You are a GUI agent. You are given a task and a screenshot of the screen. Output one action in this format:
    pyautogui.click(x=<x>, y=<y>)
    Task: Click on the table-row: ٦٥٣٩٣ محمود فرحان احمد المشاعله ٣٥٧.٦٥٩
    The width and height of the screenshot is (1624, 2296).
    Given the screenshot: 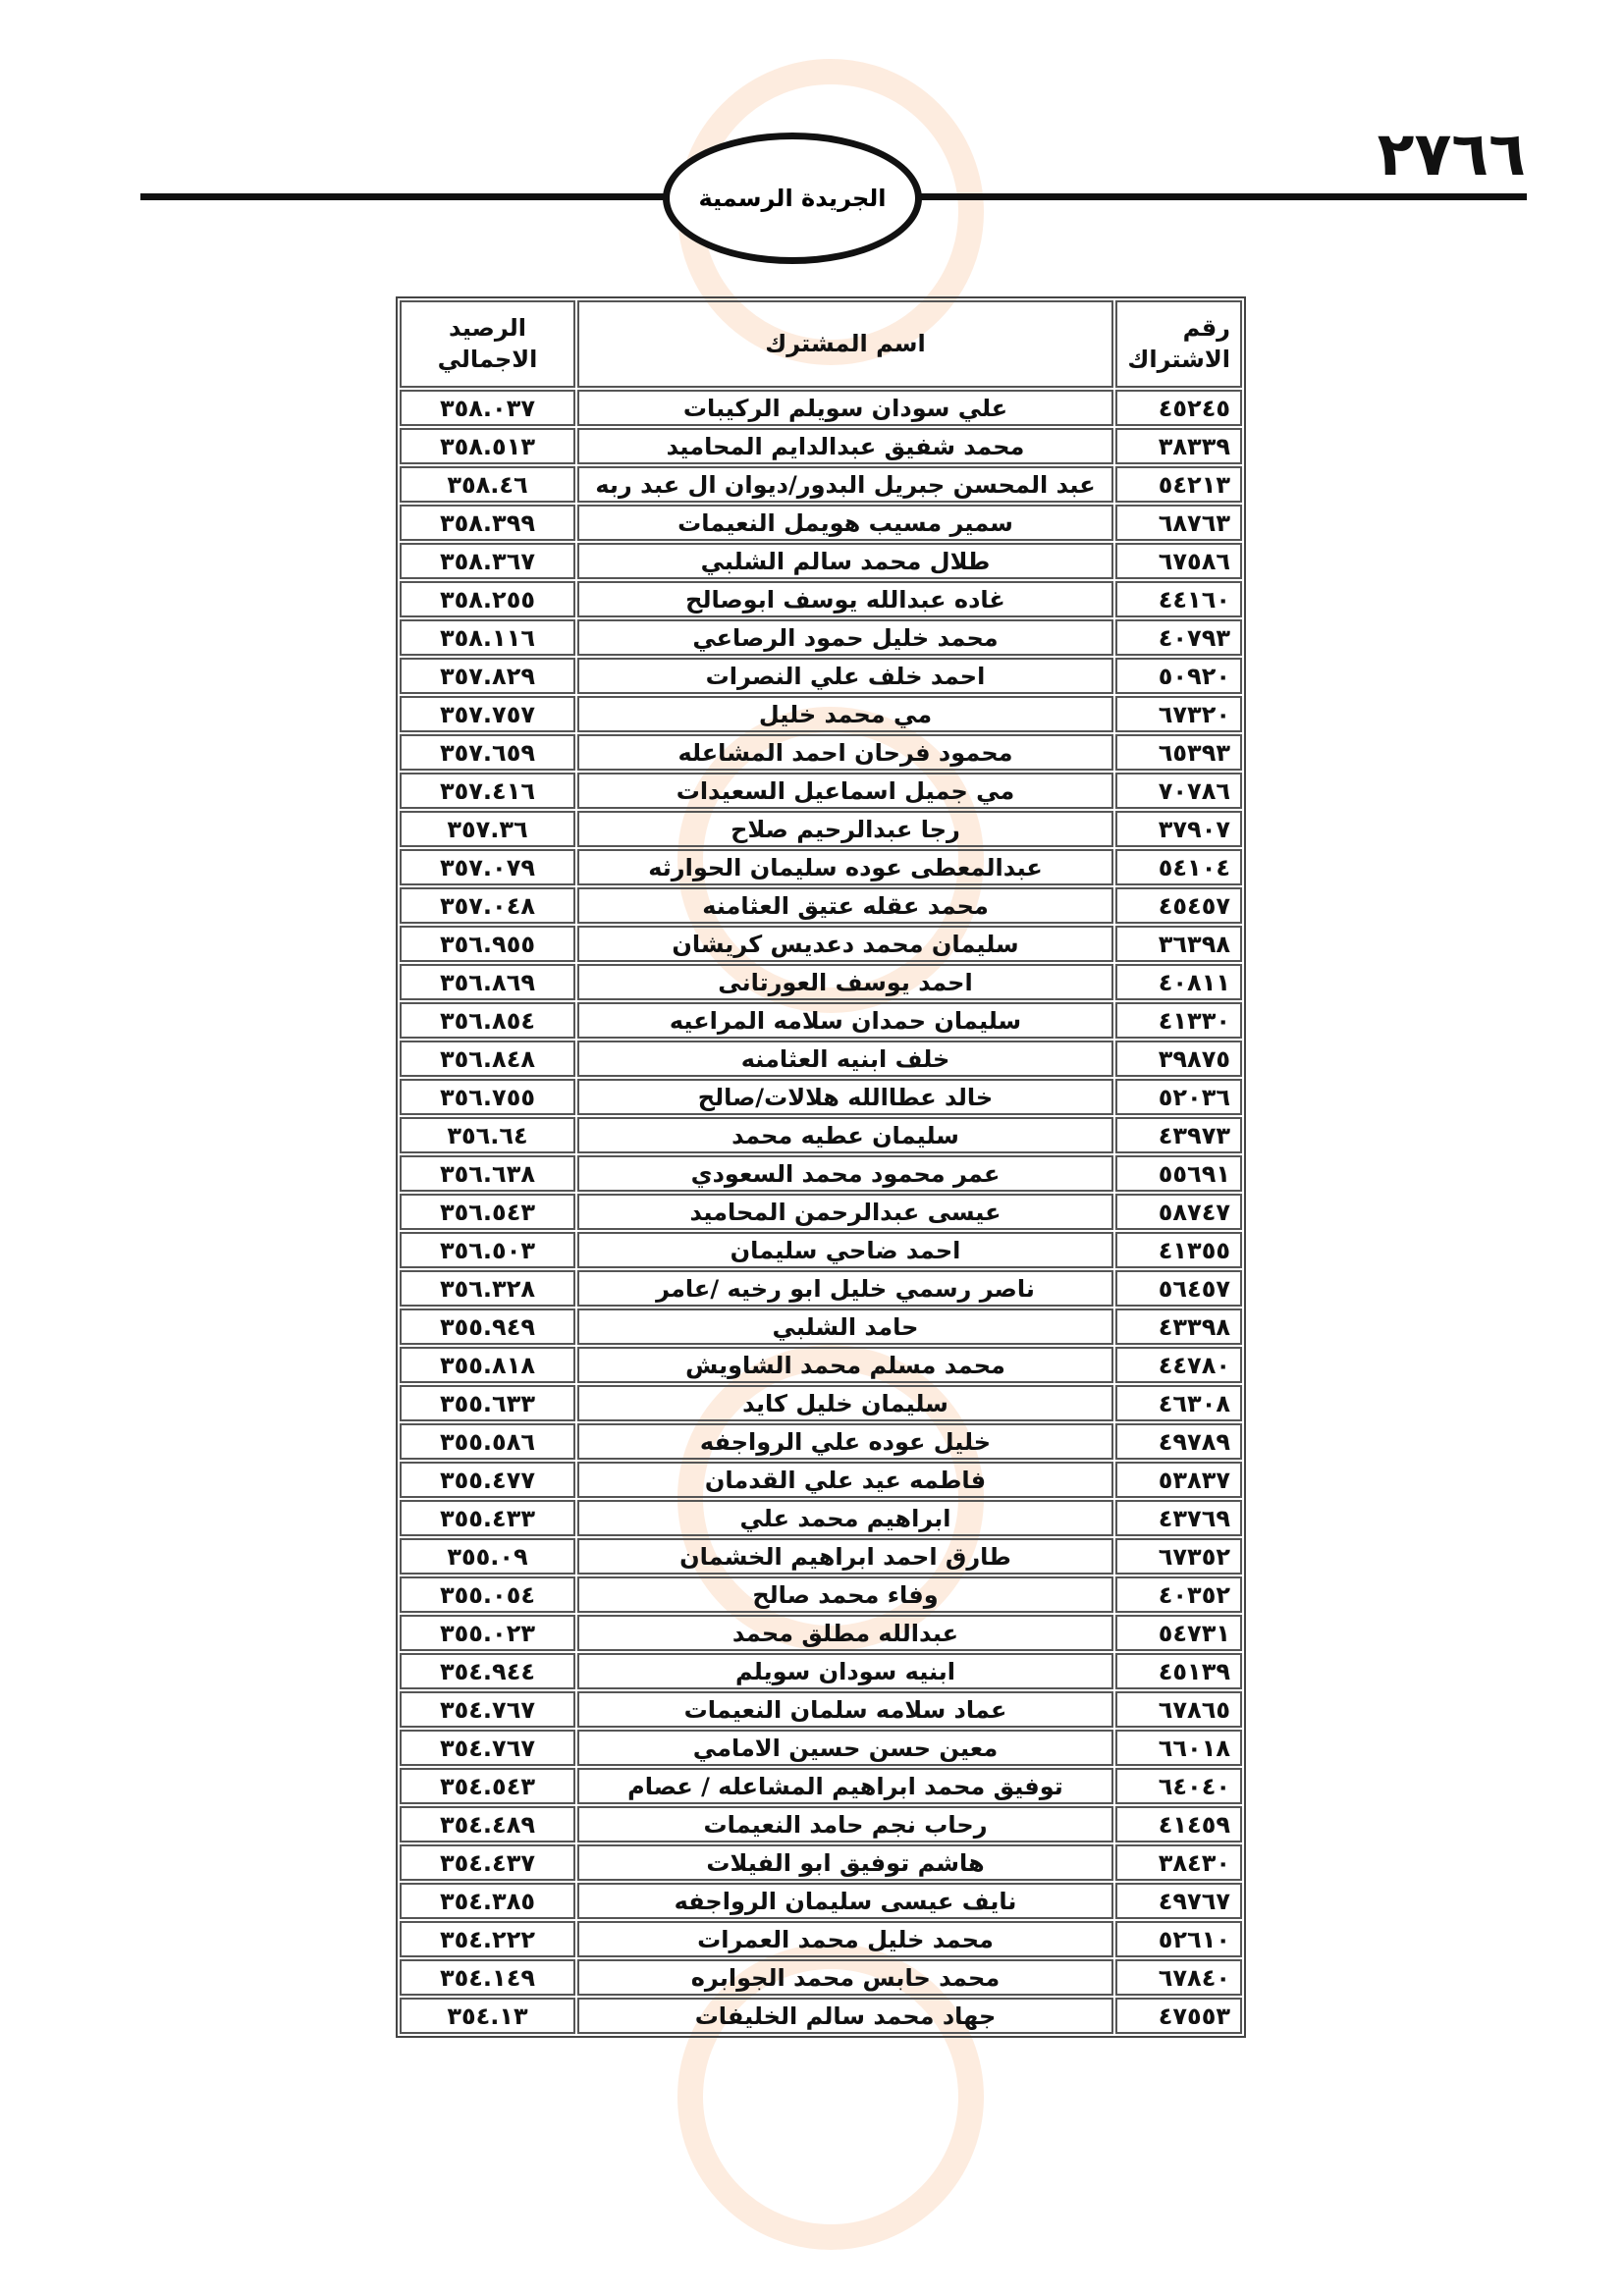 What is the action you would take?
    pyautogui.click(x=821, y=752)
    